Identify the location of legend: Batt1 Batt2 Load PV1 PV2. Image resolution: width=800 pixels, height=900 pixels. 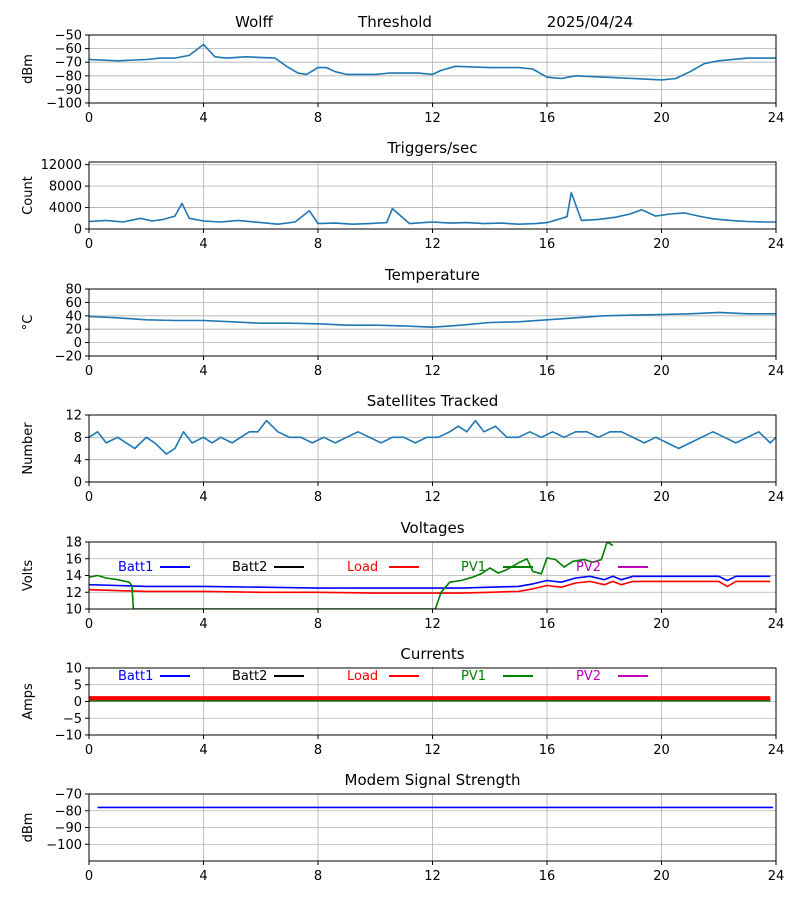
(383, 676).